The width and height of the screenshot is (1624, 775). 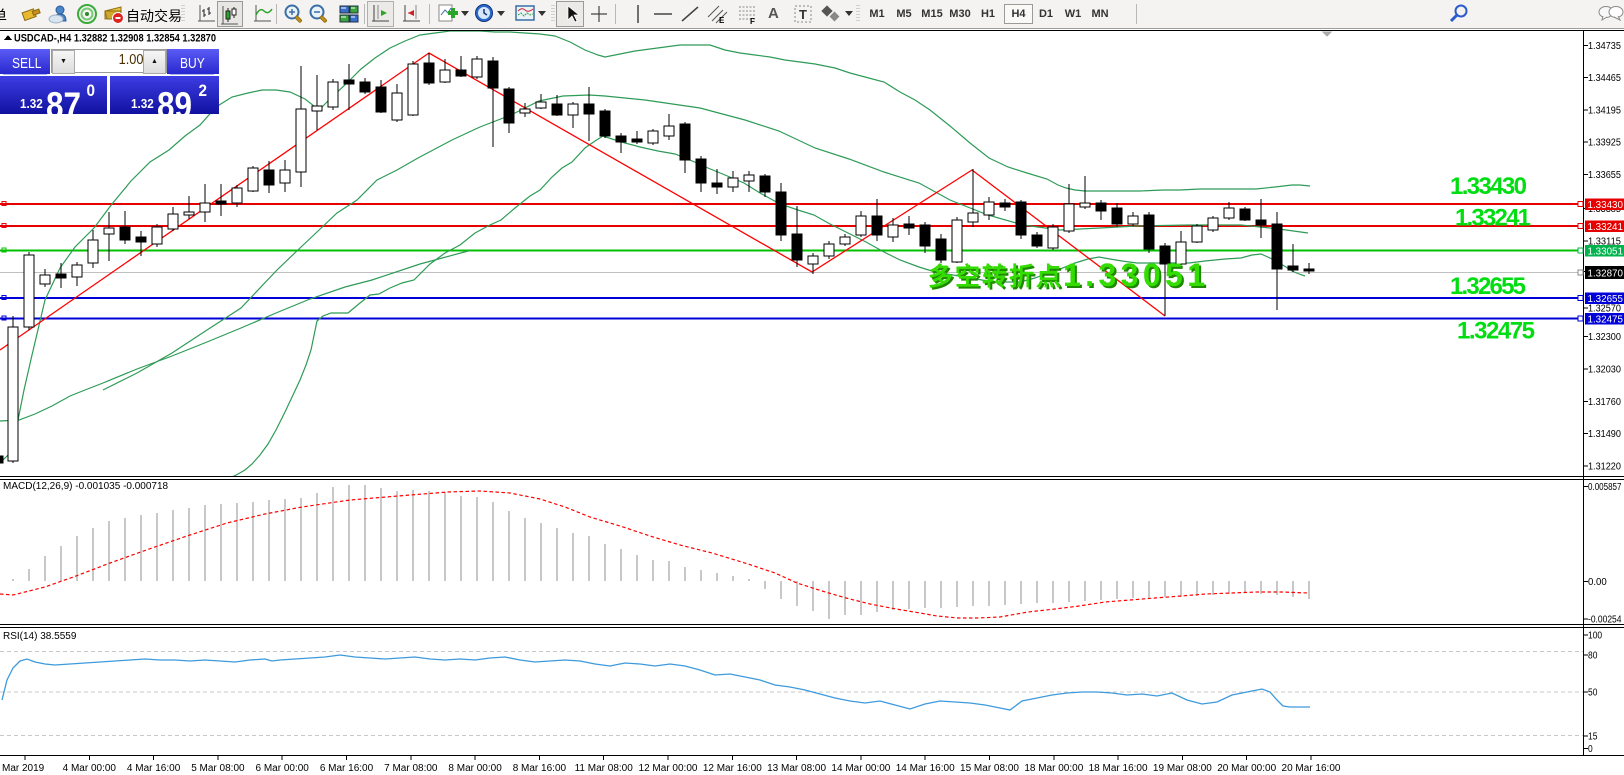 What do you see at coordinates (1593, 693) in the screenshot?
I see `svg-text: 50` at bounding box center [1593, 693].